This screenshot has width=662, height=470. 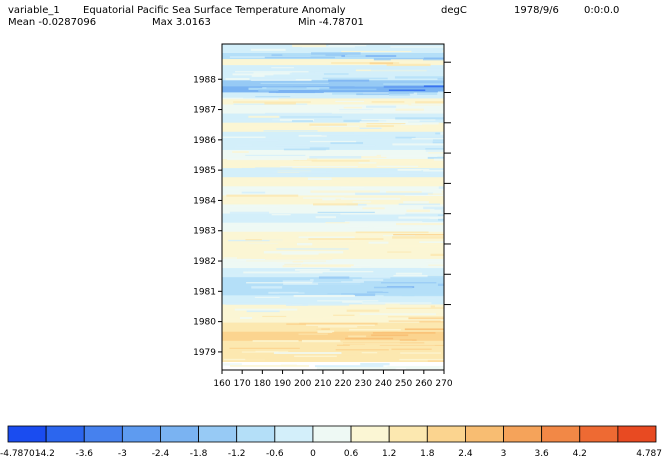 What do you see at coordinates (84, 454) in the screenshot?
I see `colorbar-tick-label: -3.6` at bounding box center [84, 454].